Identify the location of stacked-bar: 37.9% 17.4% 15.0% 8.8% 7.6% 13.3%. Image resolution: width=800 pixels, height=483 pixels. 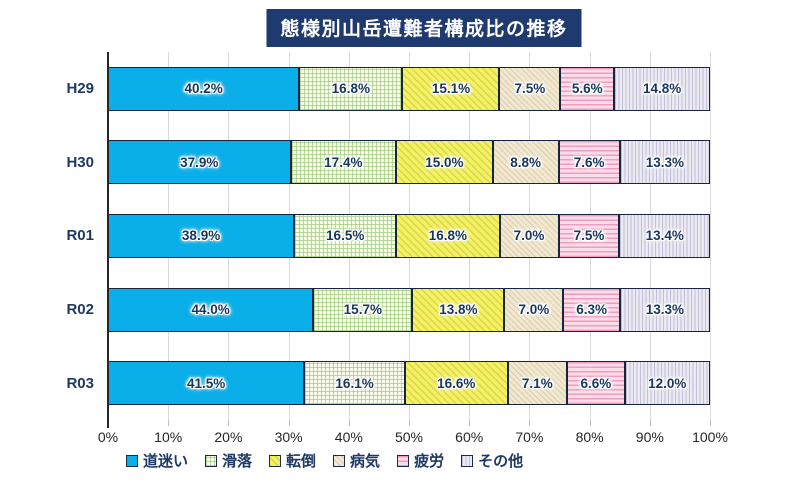
(409, 162).